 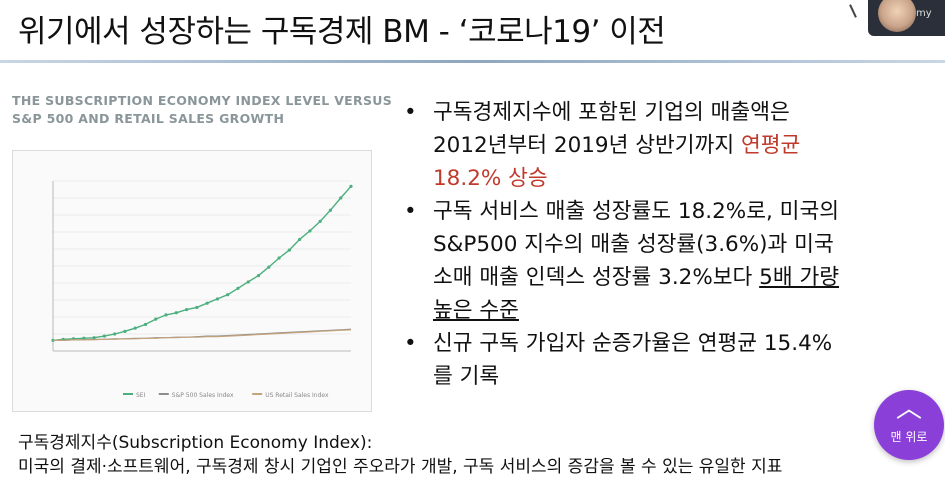 What do you see at coordinates (611, 112) in the screenshot?
I see `bullet-text: 구독경제지수에 포함된 기업의 매출액은` at bounding box center [611, 112].